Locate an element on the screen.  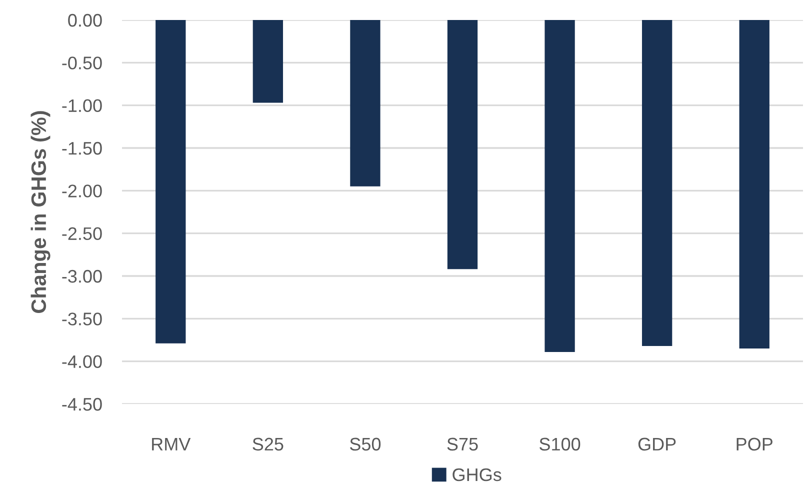
x-tick-label: GDP is located at coordinates (657, 444).